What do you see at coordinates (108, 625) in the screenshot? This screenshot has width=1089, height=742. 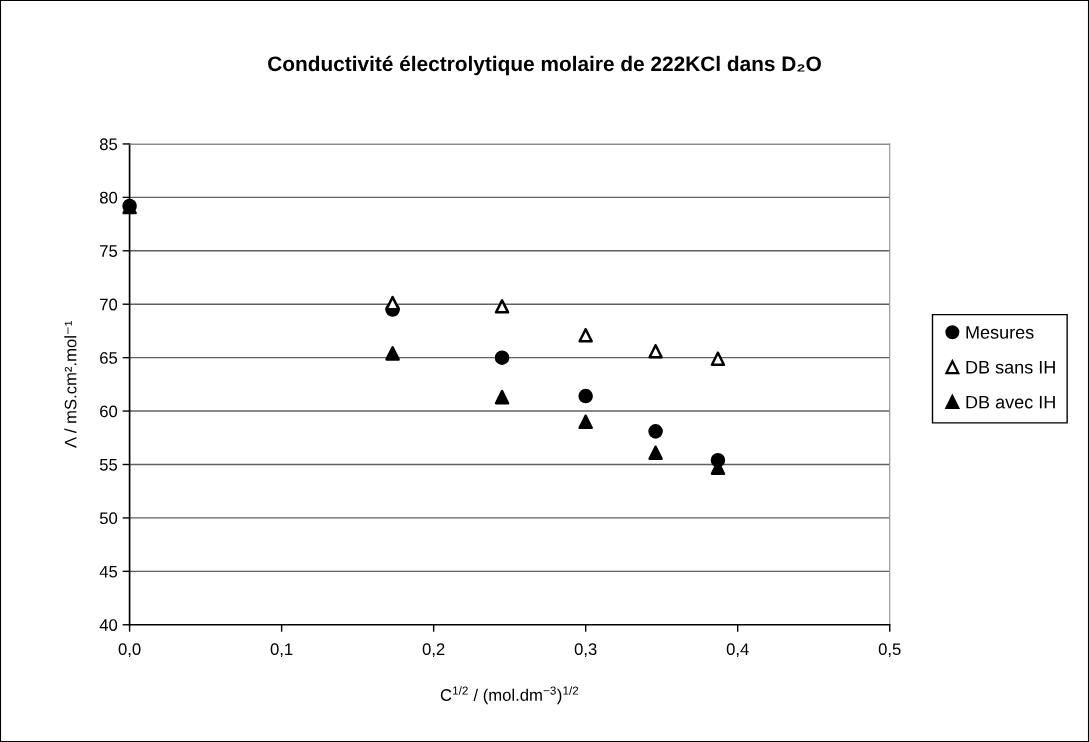 I see `y-tick-label: 40` at bounding box center [108, 625].